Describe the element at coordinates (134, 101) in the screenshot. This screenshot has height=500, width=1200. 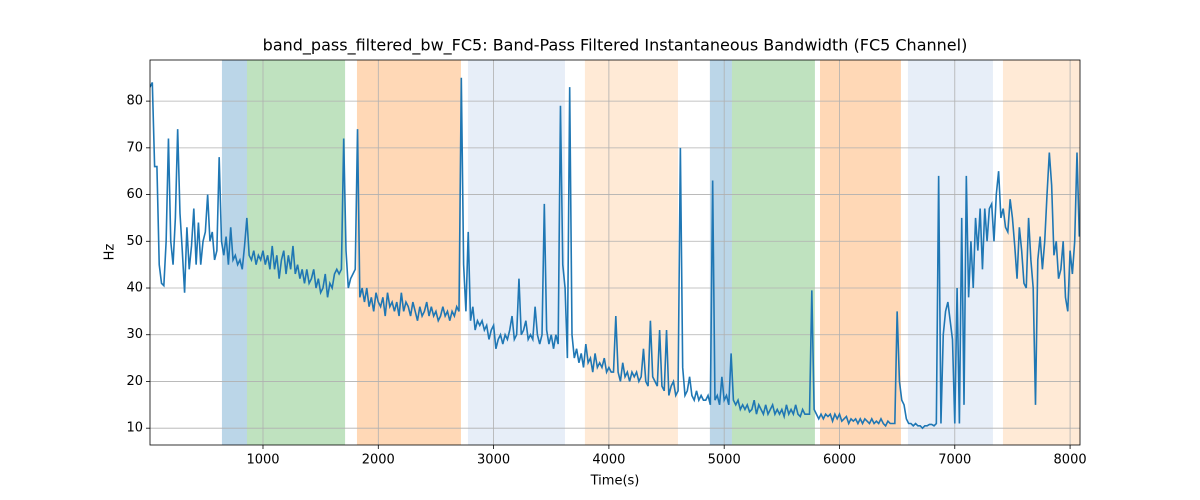
I see `y-tick-label: 80` at that location.